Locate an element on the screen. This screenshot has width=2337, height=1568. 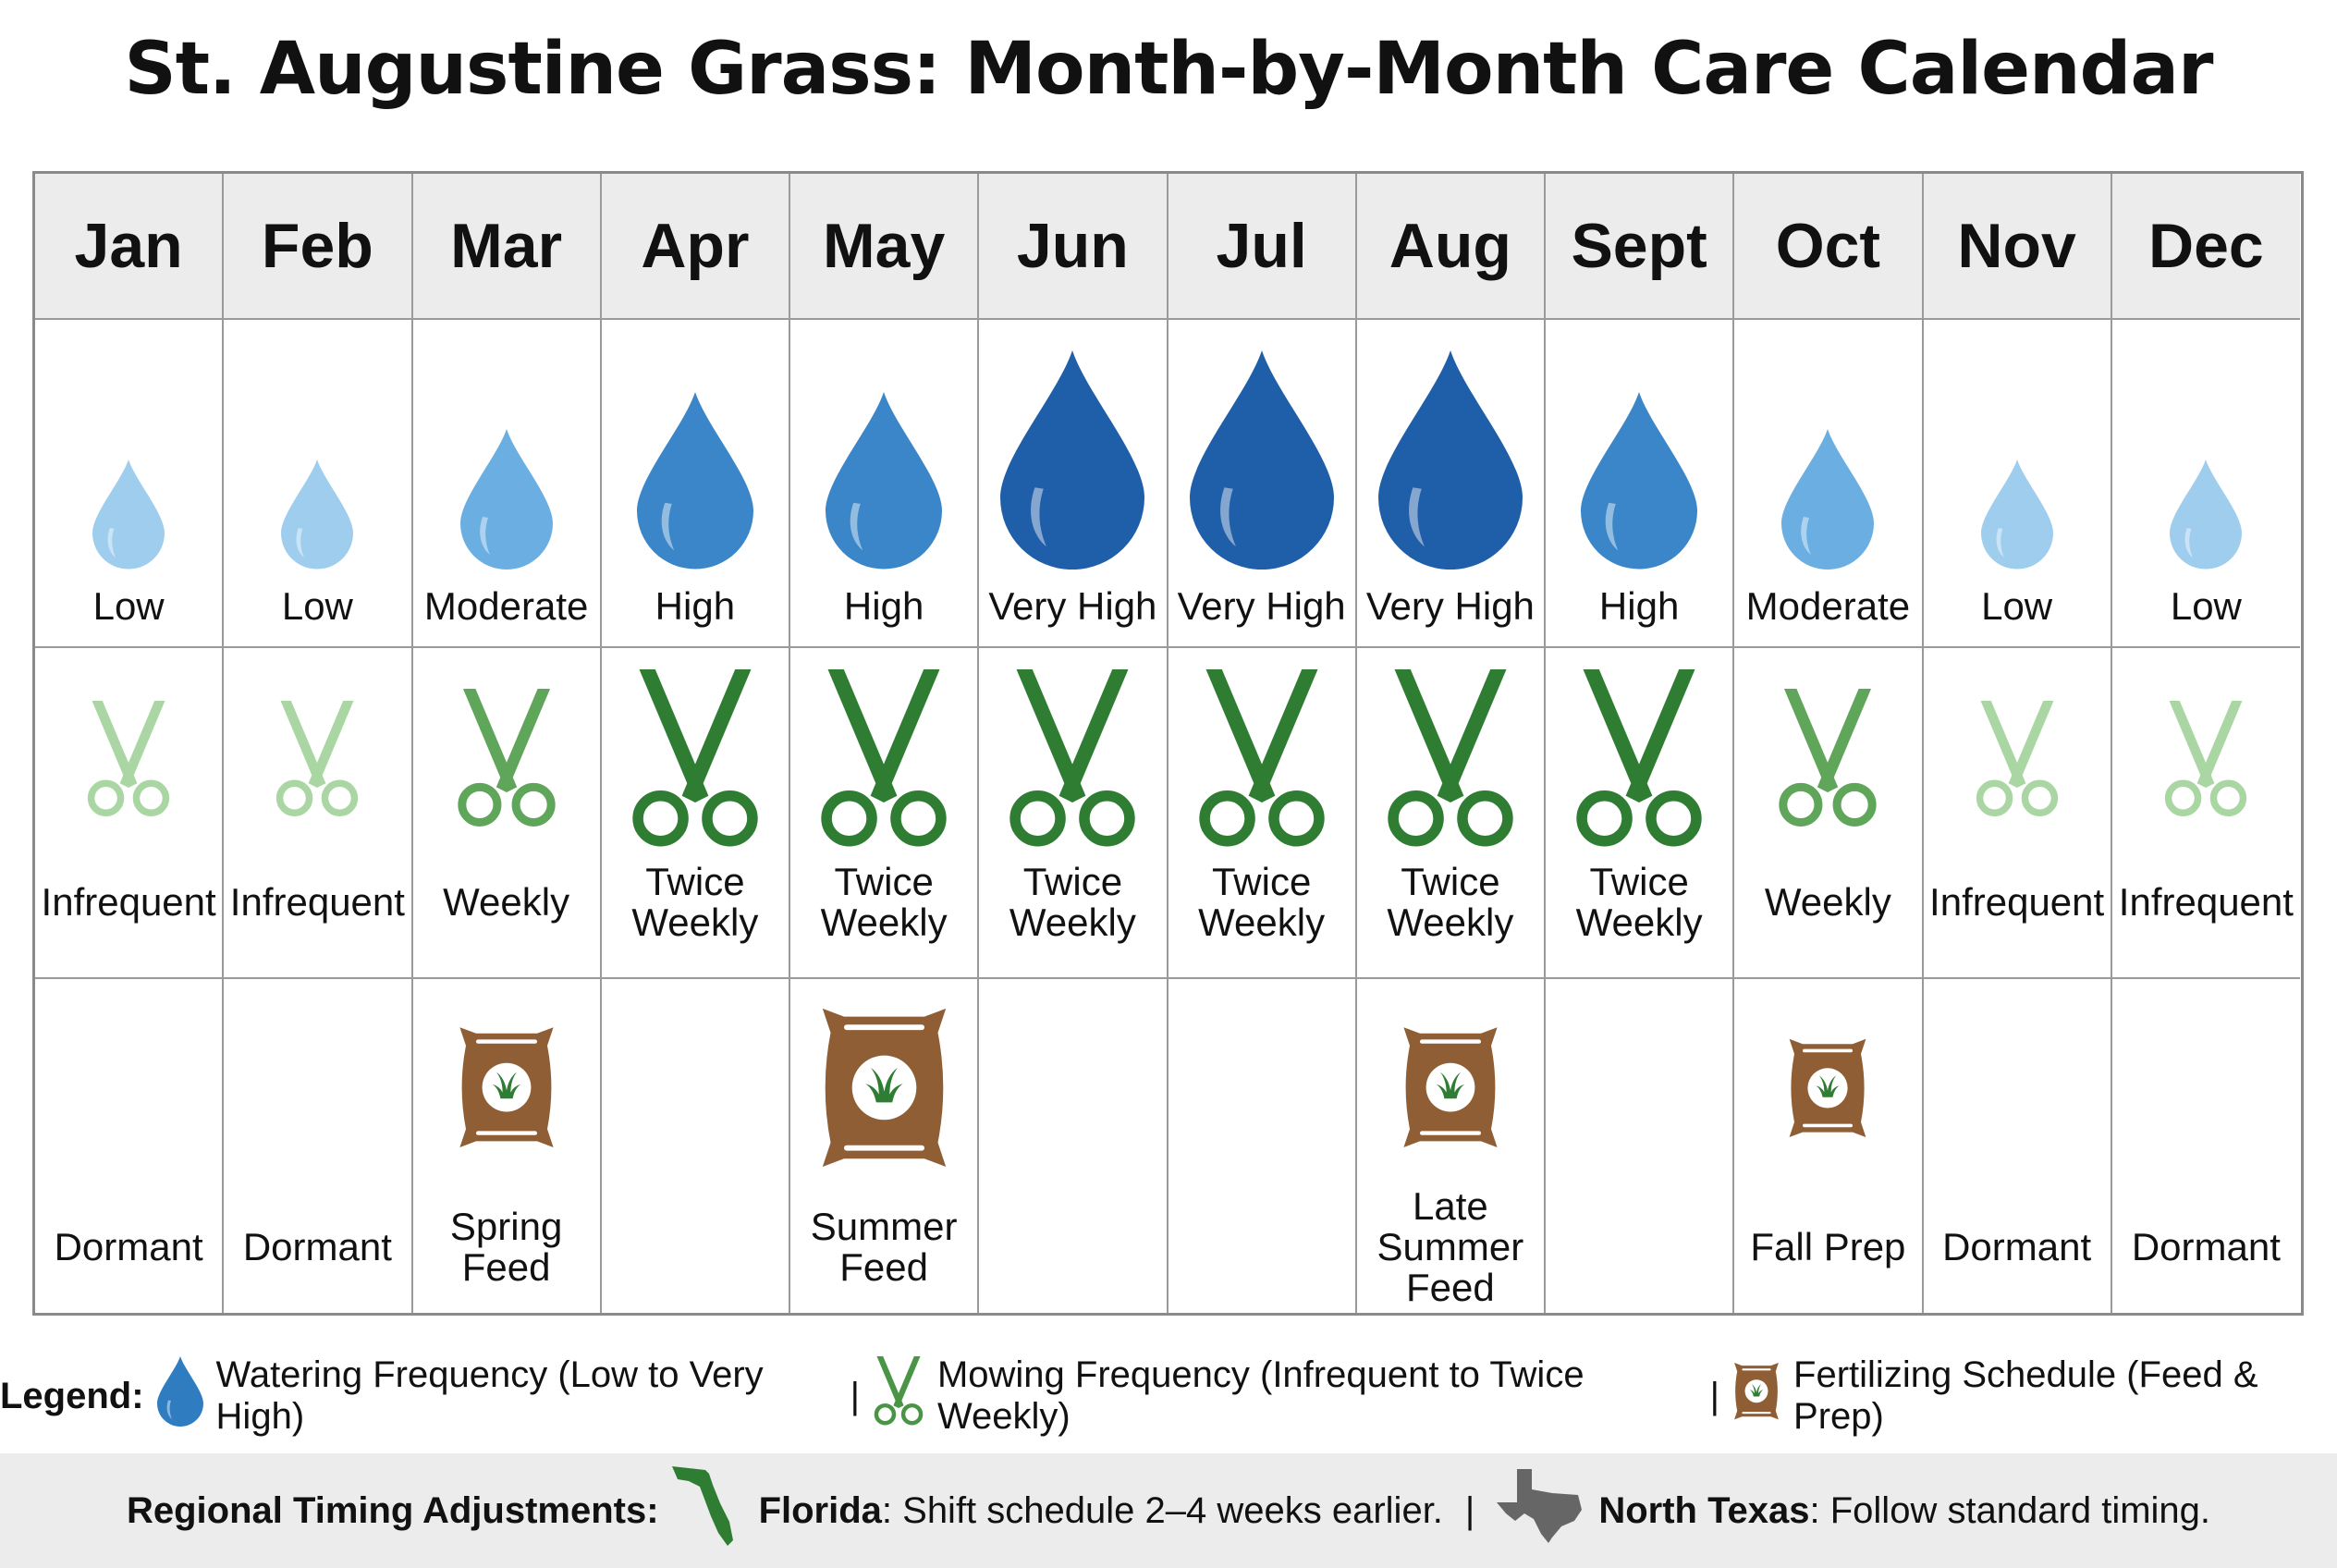
month-header: Mar is located at coordinates (507, 247).